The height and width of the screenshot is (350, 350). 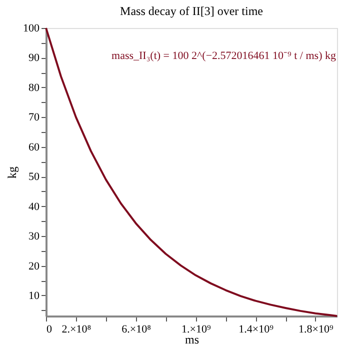 What do you see at coordinates (196, 330) in the screenshot?
I see `x-tick-label: 1.×10⁹` at bounding box center [196, 330].